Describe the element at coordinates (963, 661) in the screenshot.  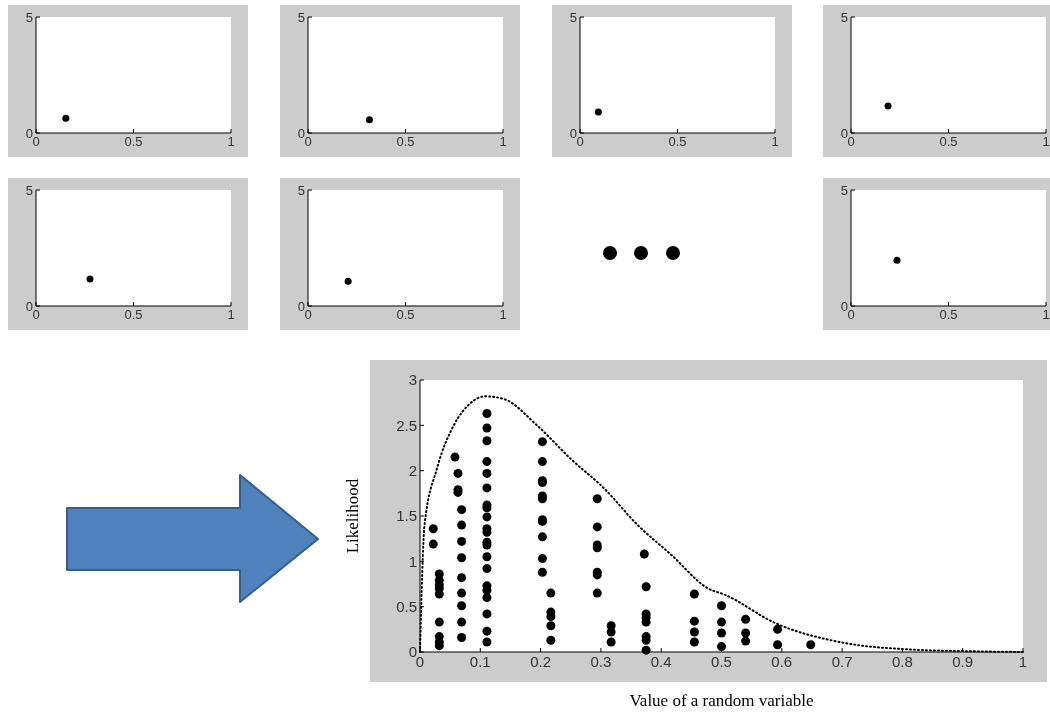
I see `x-tick-label: 0.9` at that location.